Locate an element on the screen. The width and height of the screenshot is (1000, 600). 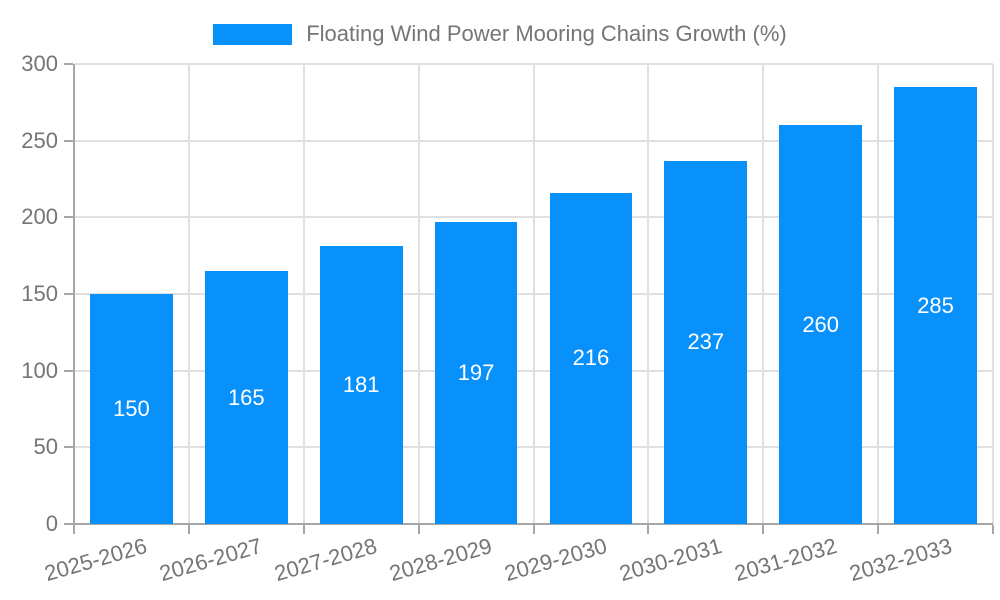
legend-swatch is located at coordinates (253, 34).